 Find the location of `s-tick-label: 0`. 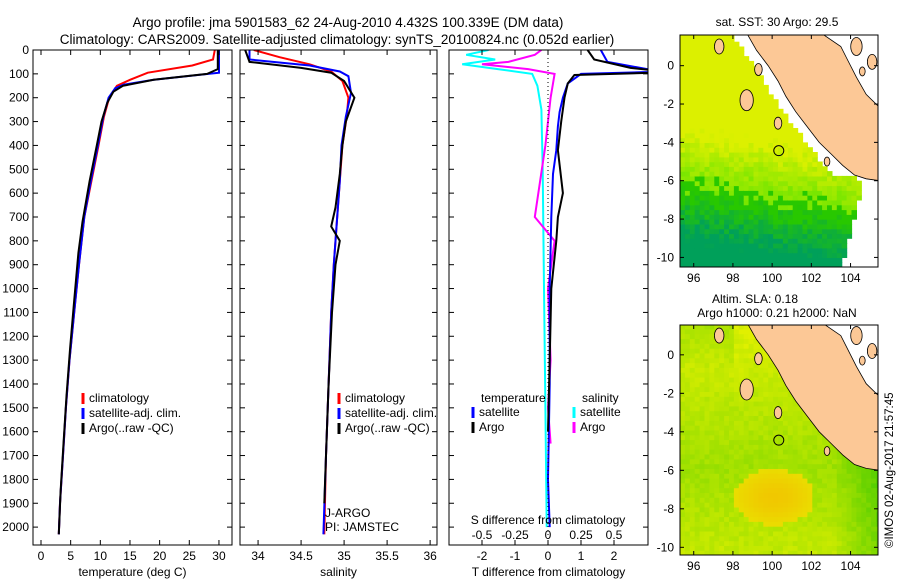

s-tick-label: 0 is located at coordinates (548, 535).